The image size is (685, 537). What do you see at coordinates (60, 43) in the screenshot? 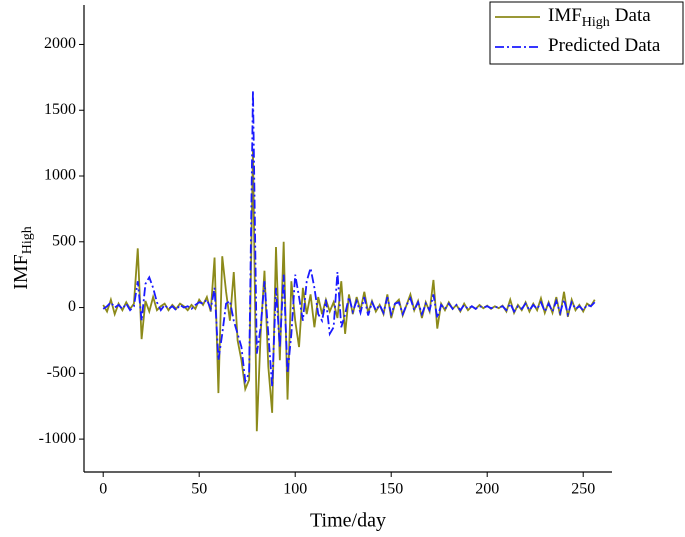
I see `y-tick-label: 2000` at bounding box center [60, 43].